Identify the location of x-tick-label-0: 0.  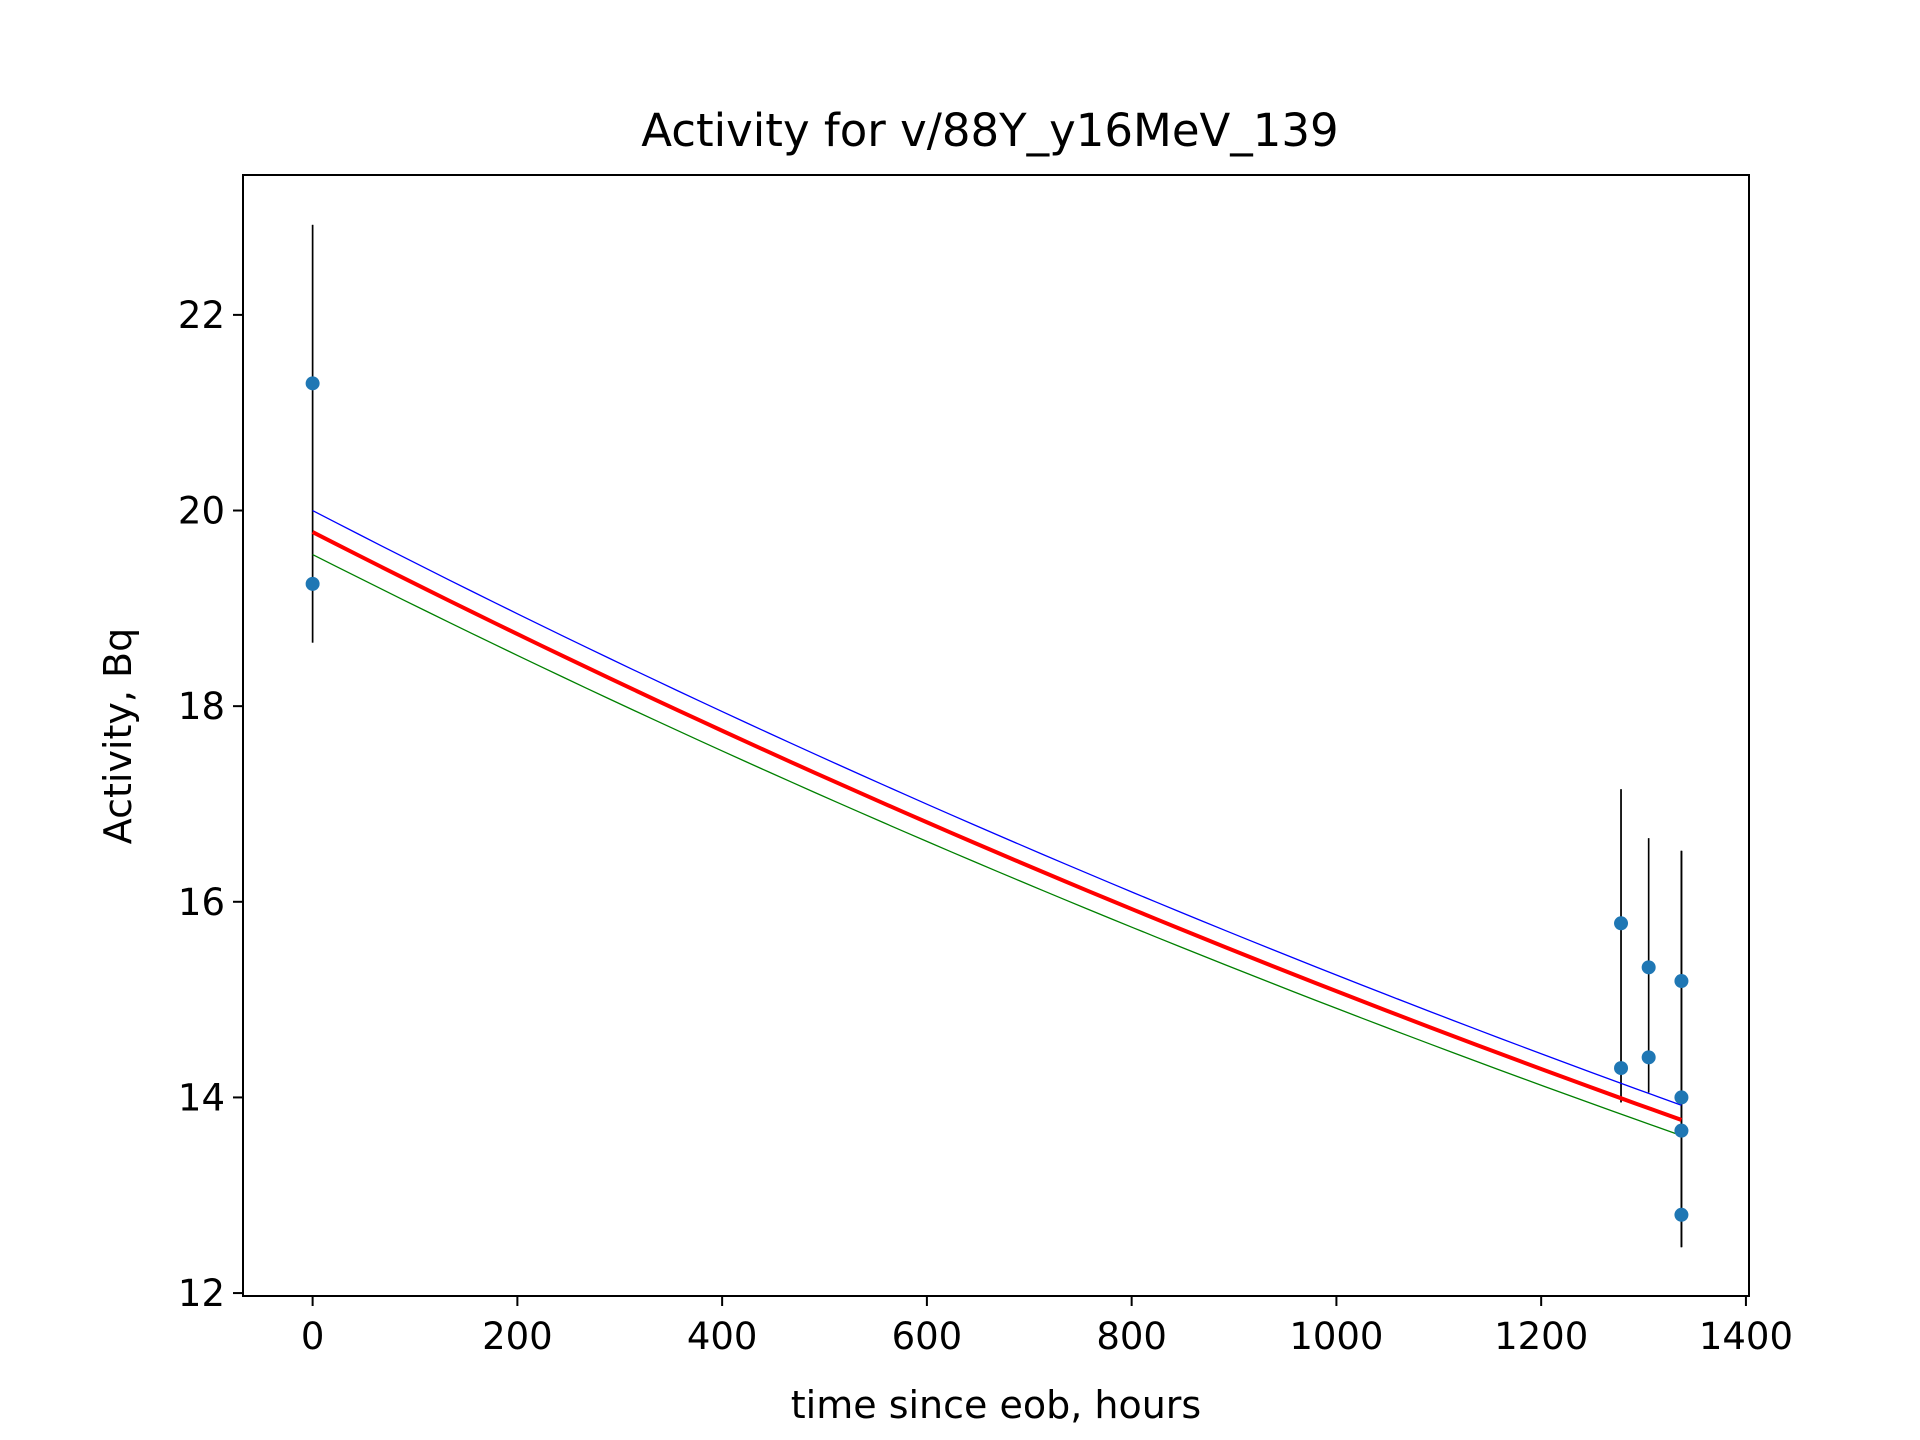
(313, 1336).